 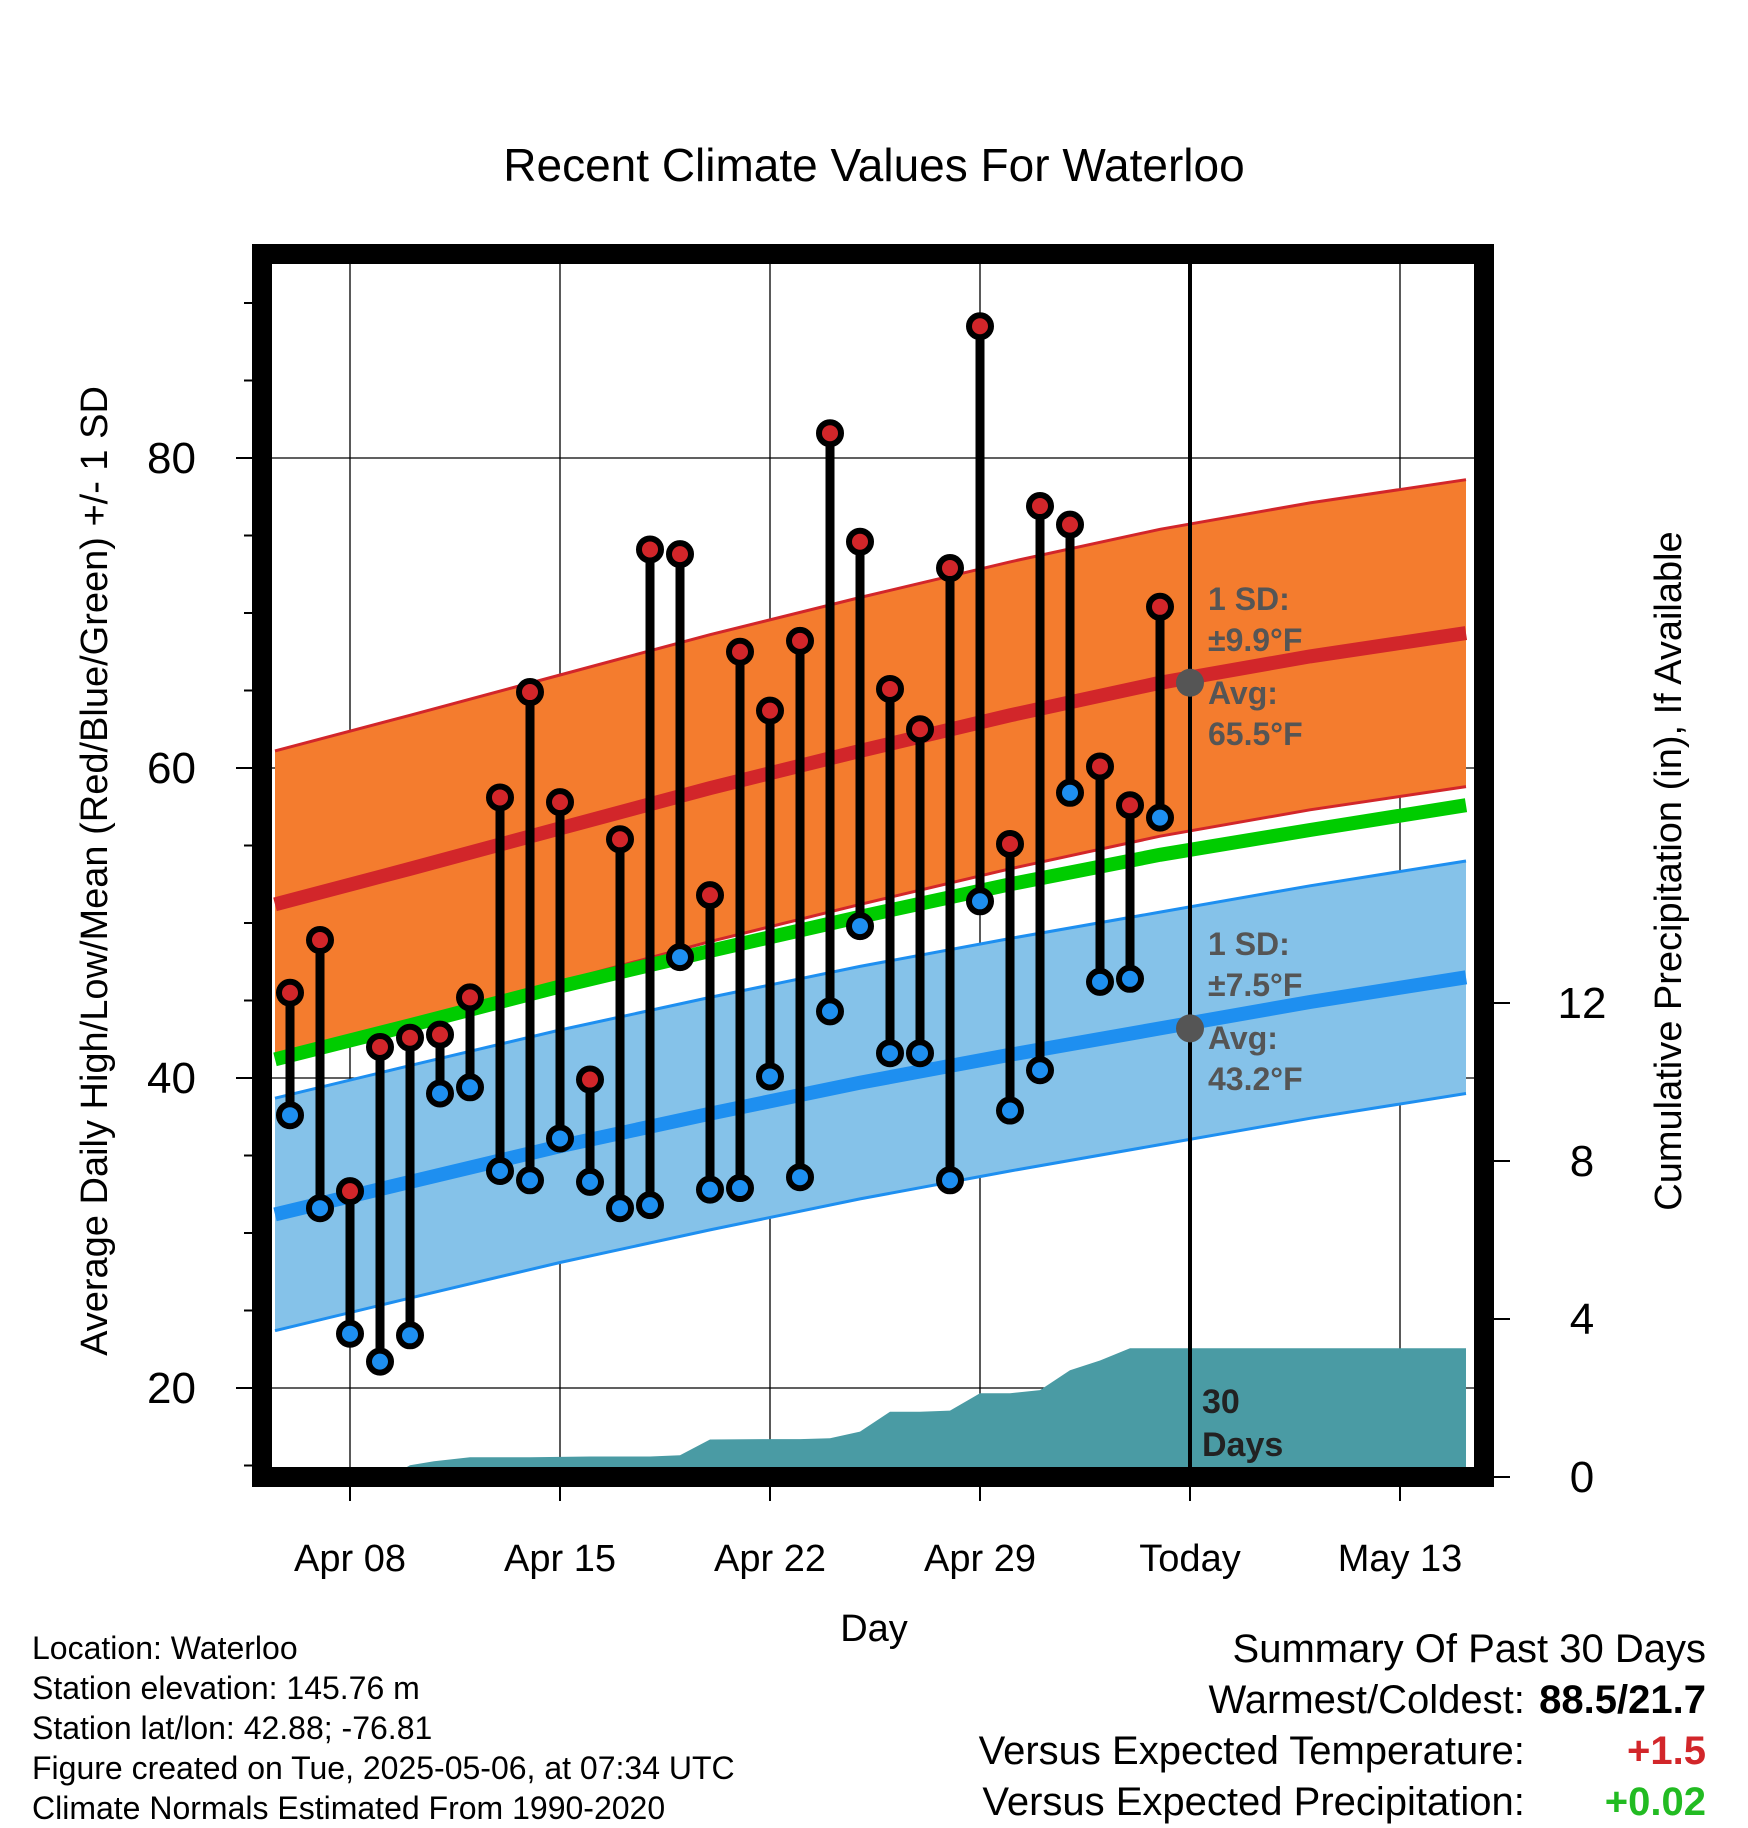 What do you see at coordinates (1255, 985) in the screenshot?
I see `low-sd-value: ±7.5°F` at bounding box center [1255, 985].